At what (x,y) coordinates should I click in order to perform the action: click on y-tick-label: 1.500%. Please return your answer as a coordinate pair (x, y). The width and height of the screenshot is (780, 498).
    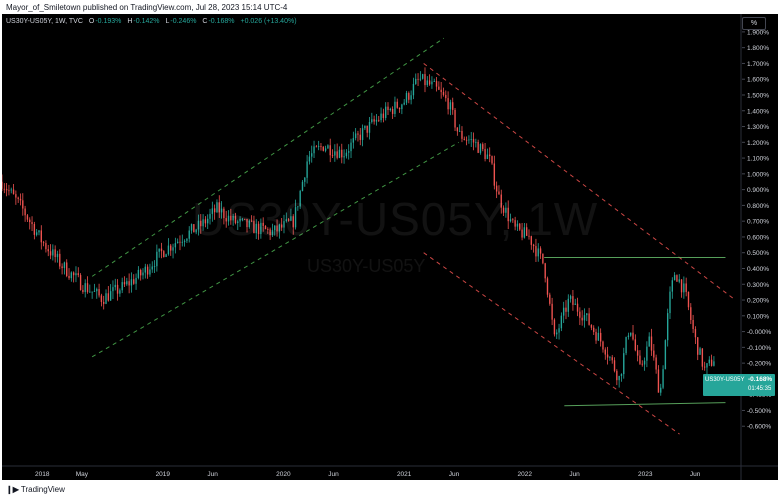
    Looking at the image, I should click on (758, 95).